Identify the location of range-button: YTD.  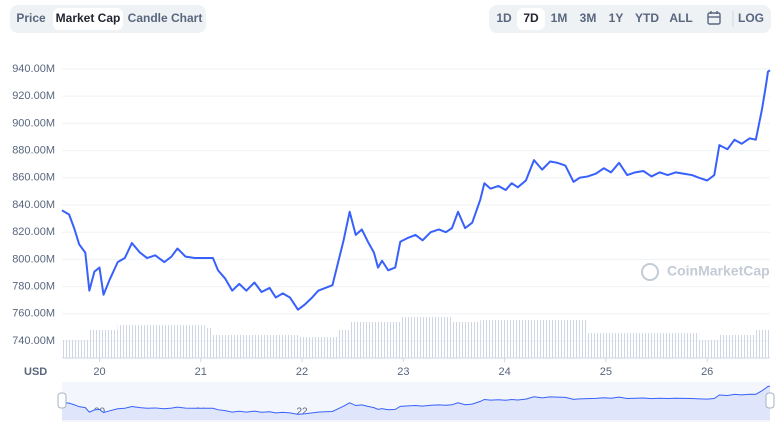
(647, 18).